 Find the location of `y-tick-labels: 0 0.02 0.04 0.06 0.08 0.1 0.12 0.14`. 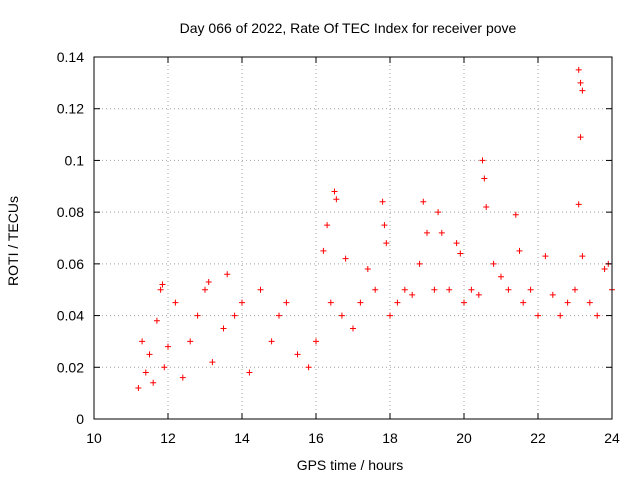

y-tick-labels: 0 0.02 0.04 0.06 0.08 0.1 0.12 0.14 is located at coordinates (70, 238).